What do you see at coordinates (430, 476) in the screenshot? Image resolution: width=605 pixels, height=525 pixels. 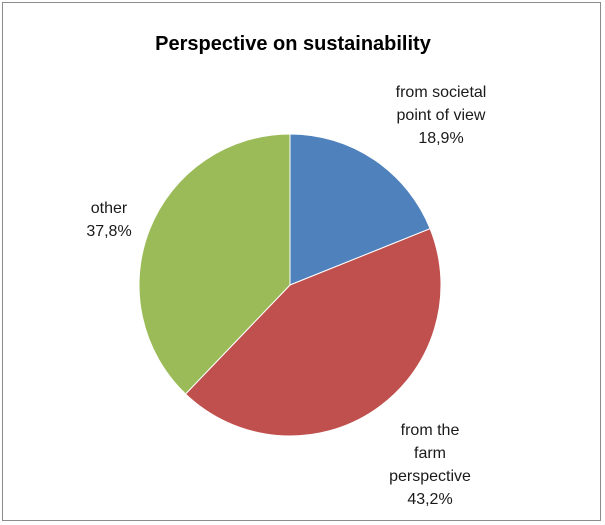 I see `slice-label-line: perspective` at bounding box center [430, 476].